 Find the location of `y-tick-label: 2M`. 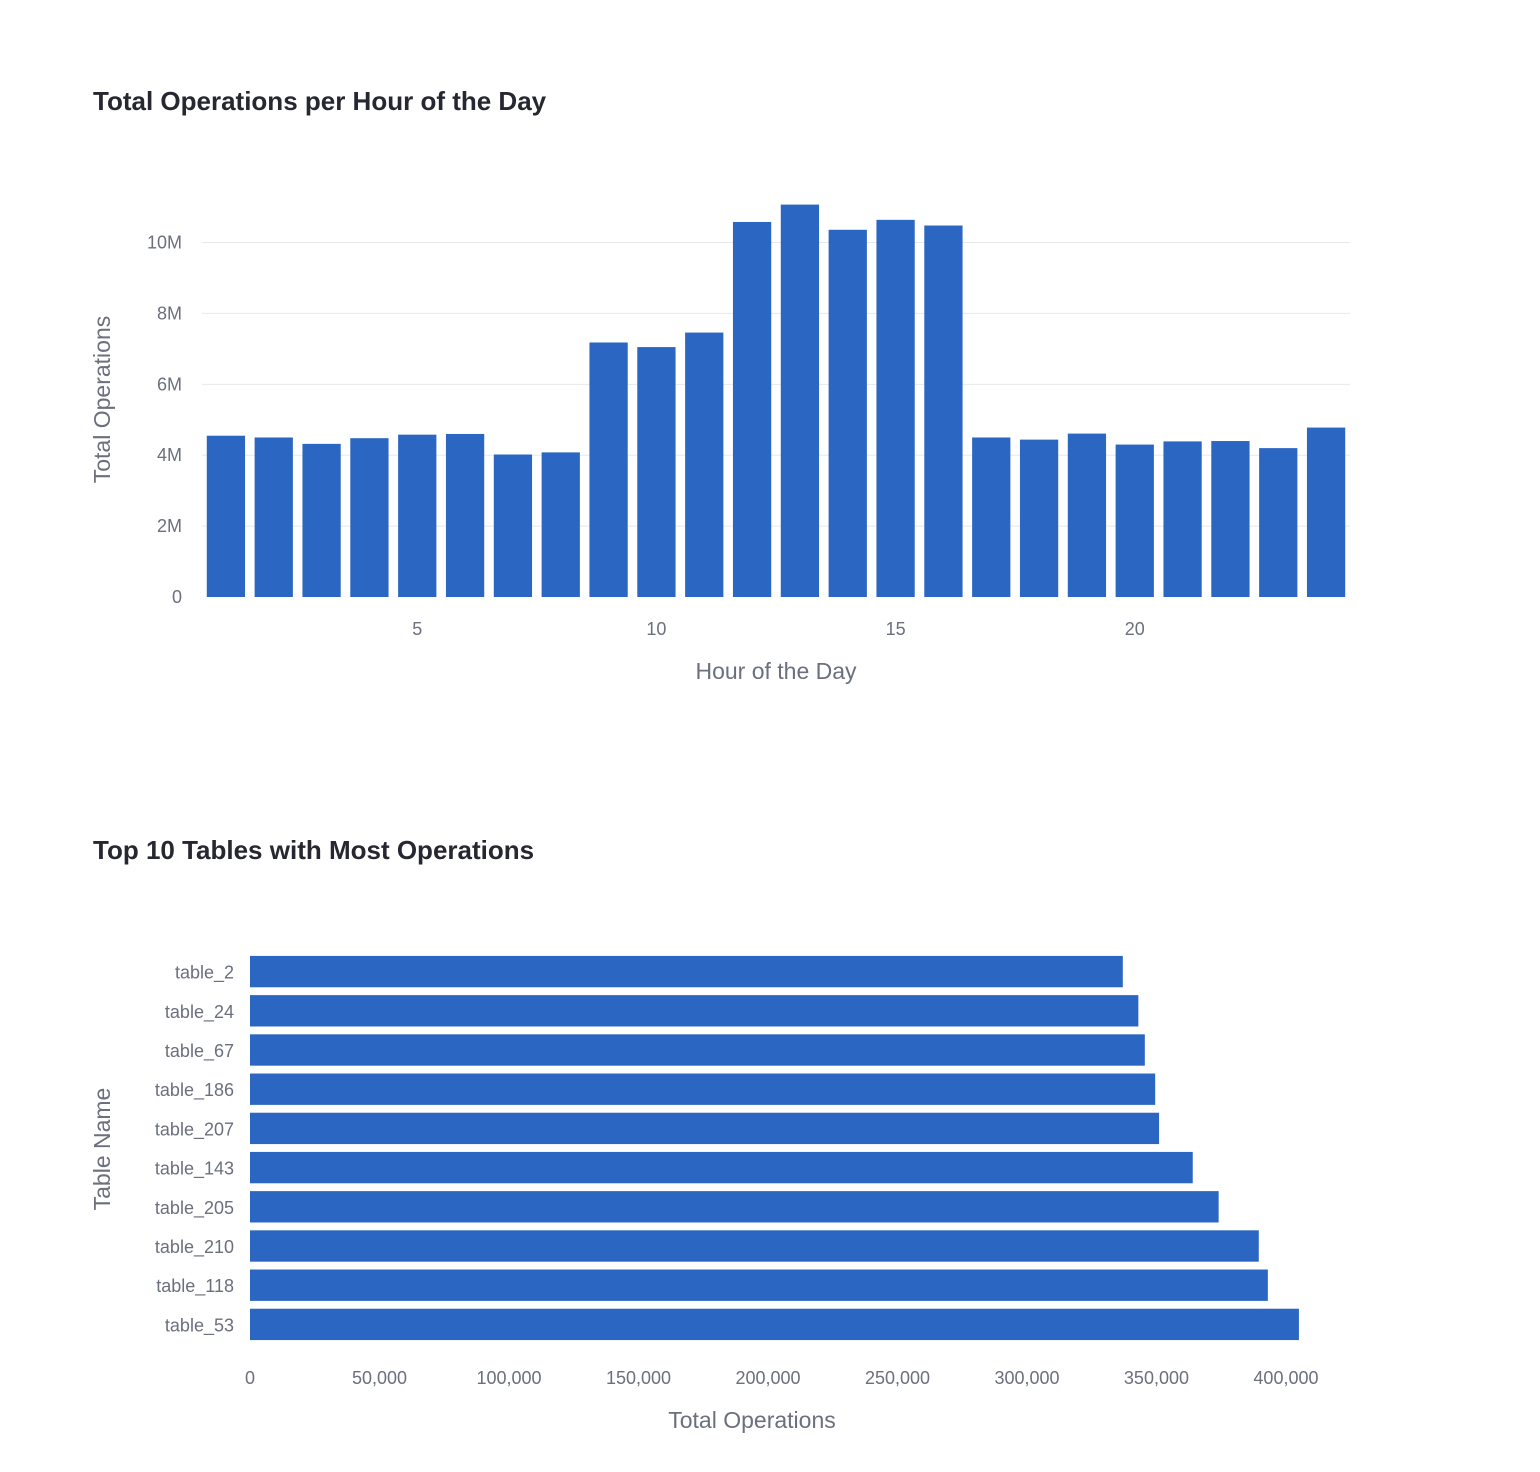

y-tick-label: 2M is located at coordinates (169, 526).